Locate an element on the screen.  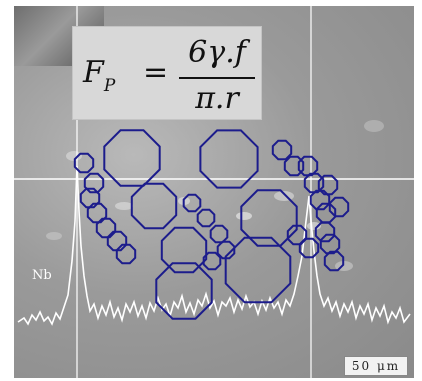
pinning-force-formula: FP = 6γ.f π.r is located at coordinates (167, 73).